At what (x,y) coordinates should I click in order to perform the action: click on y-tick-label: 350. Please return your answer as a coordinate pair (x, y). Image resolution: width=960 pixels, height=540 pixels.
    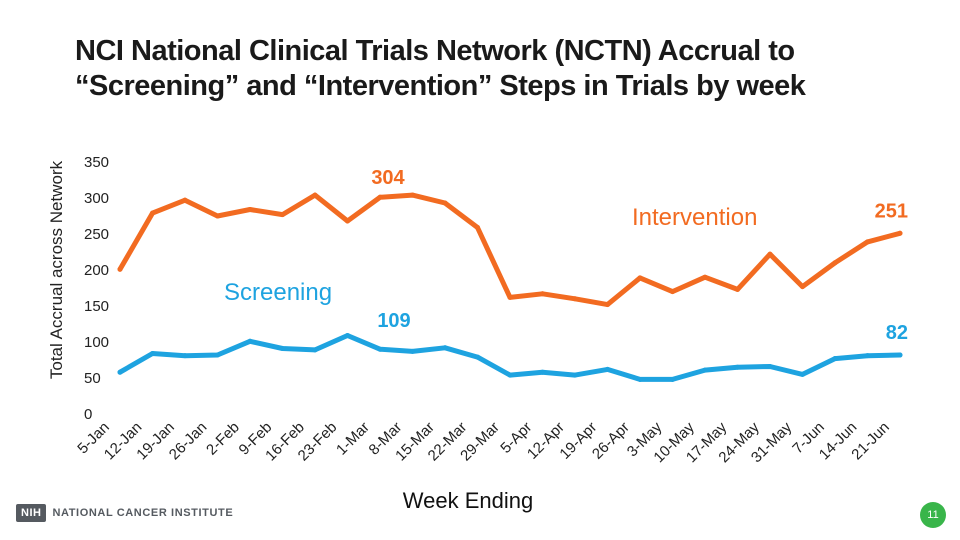
    Looking at the image, I should click on (96, 162).